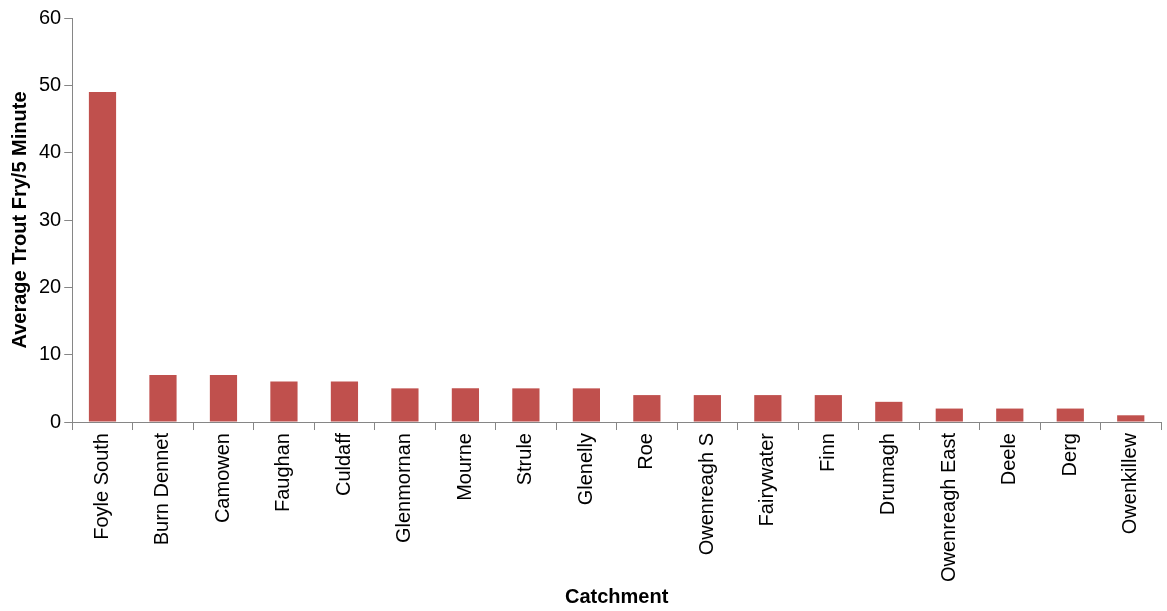  What do you see at coordinates (18, 220) in the screenshot?
I see `y-axis-title: Average Trout Fry/5 Minute` at bounding box center [18, 220].